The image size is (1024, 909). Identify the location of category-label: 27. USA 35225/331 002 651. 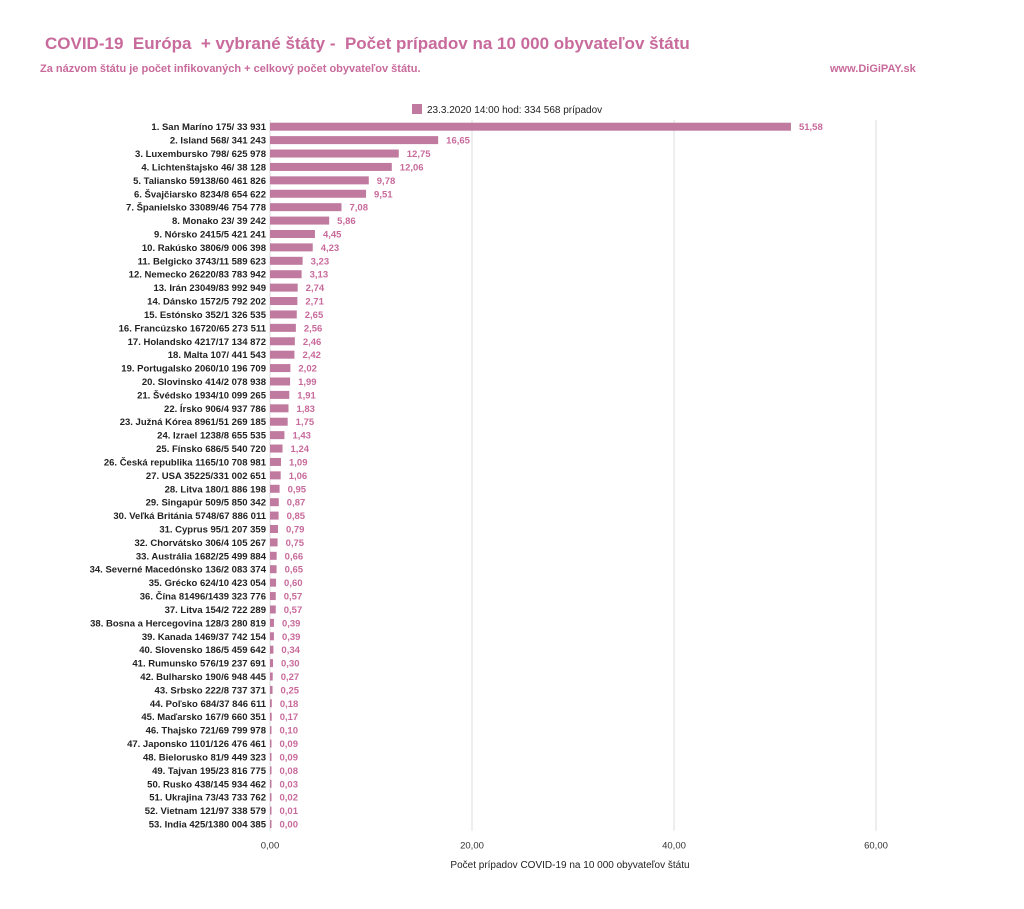
(206, 476).